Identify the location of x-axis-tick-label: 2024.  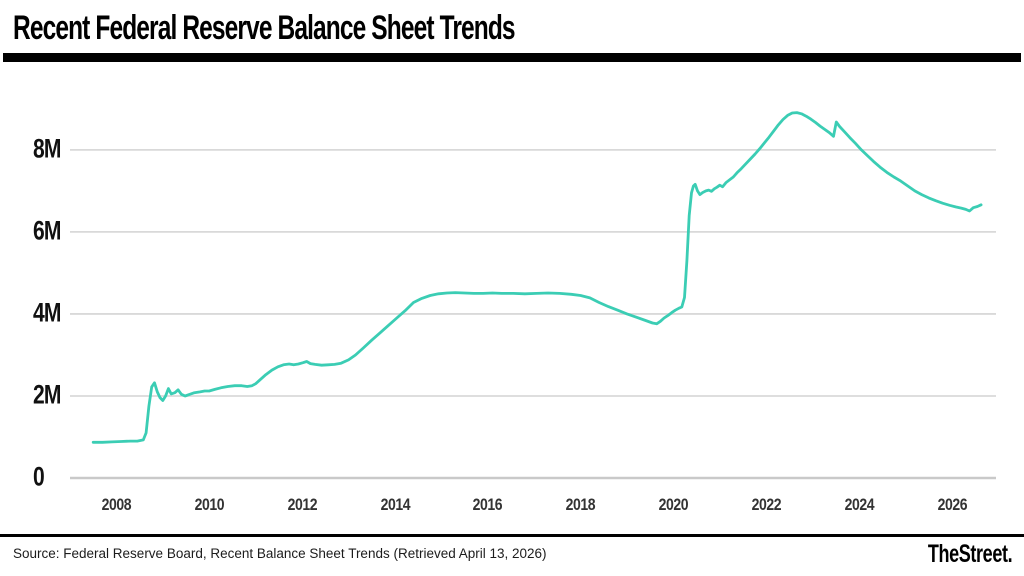
(859, 505).